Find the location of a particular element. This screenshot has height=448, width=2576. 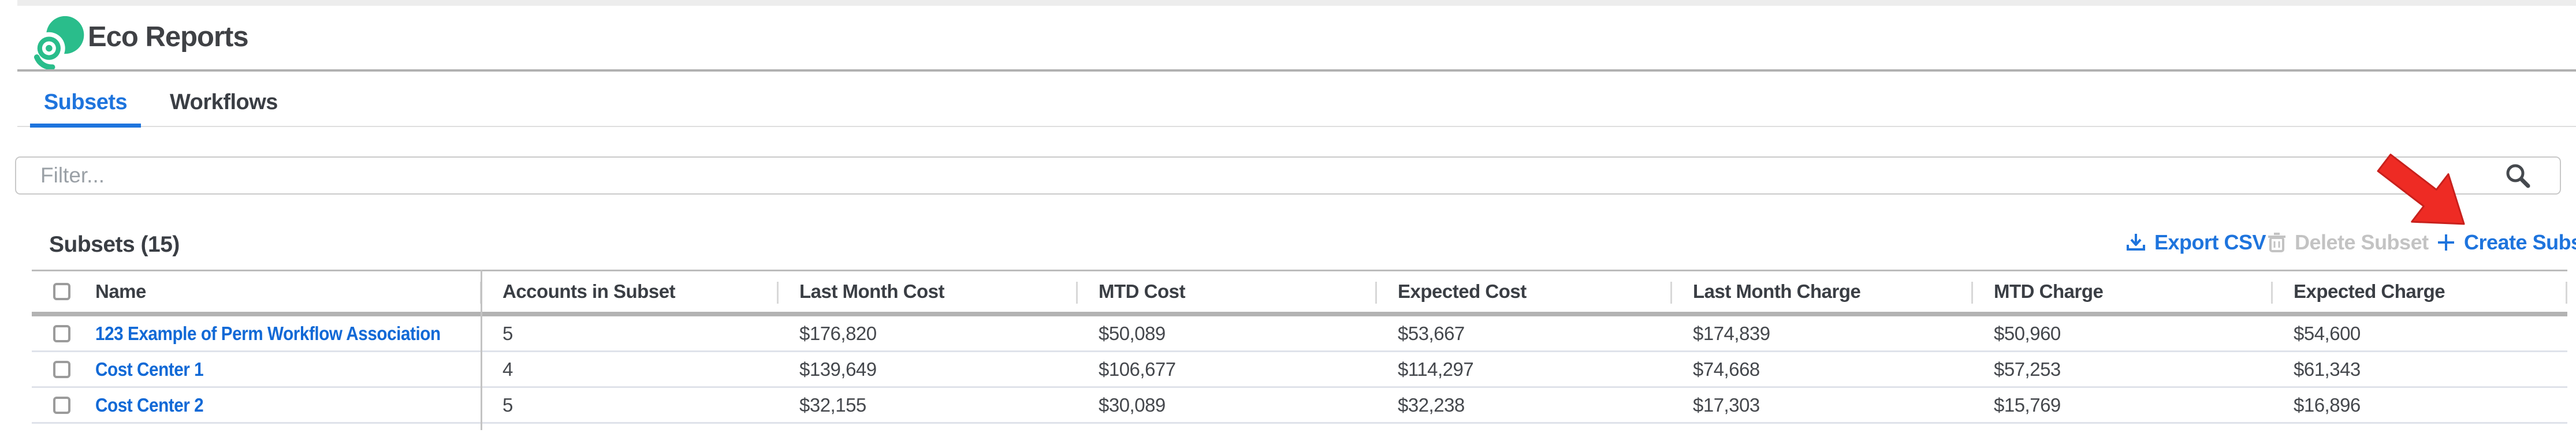

mtd-cost-cell: $50,089 is located at coordinates (1132, 333).